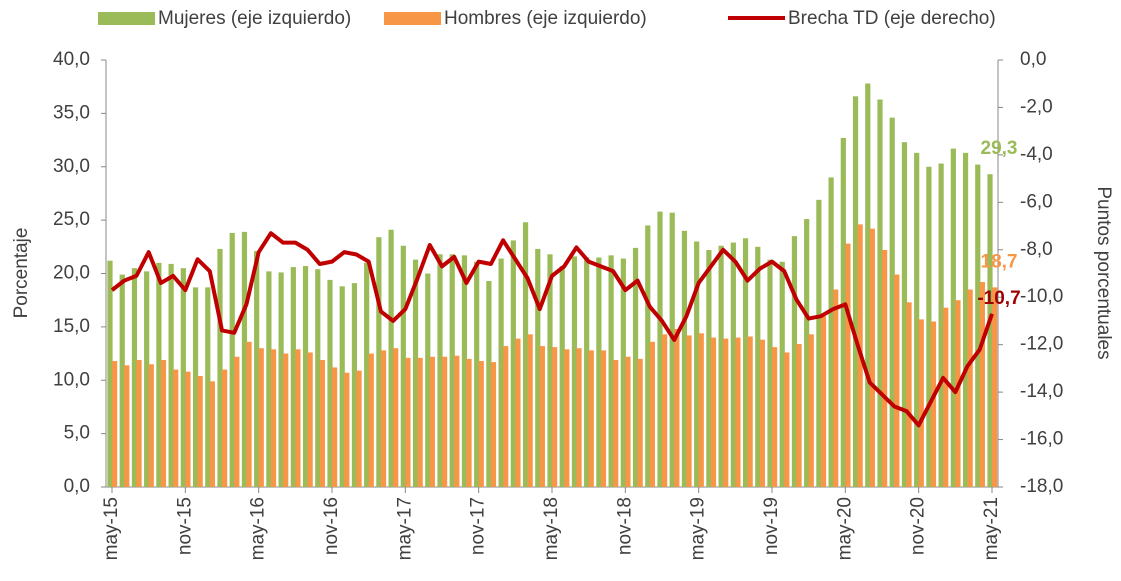 The image size is (1121, 581). Describe the element at coordinates (1041, 439) in the screenshot. I see `y2-tick-label: -16,0` at that location.